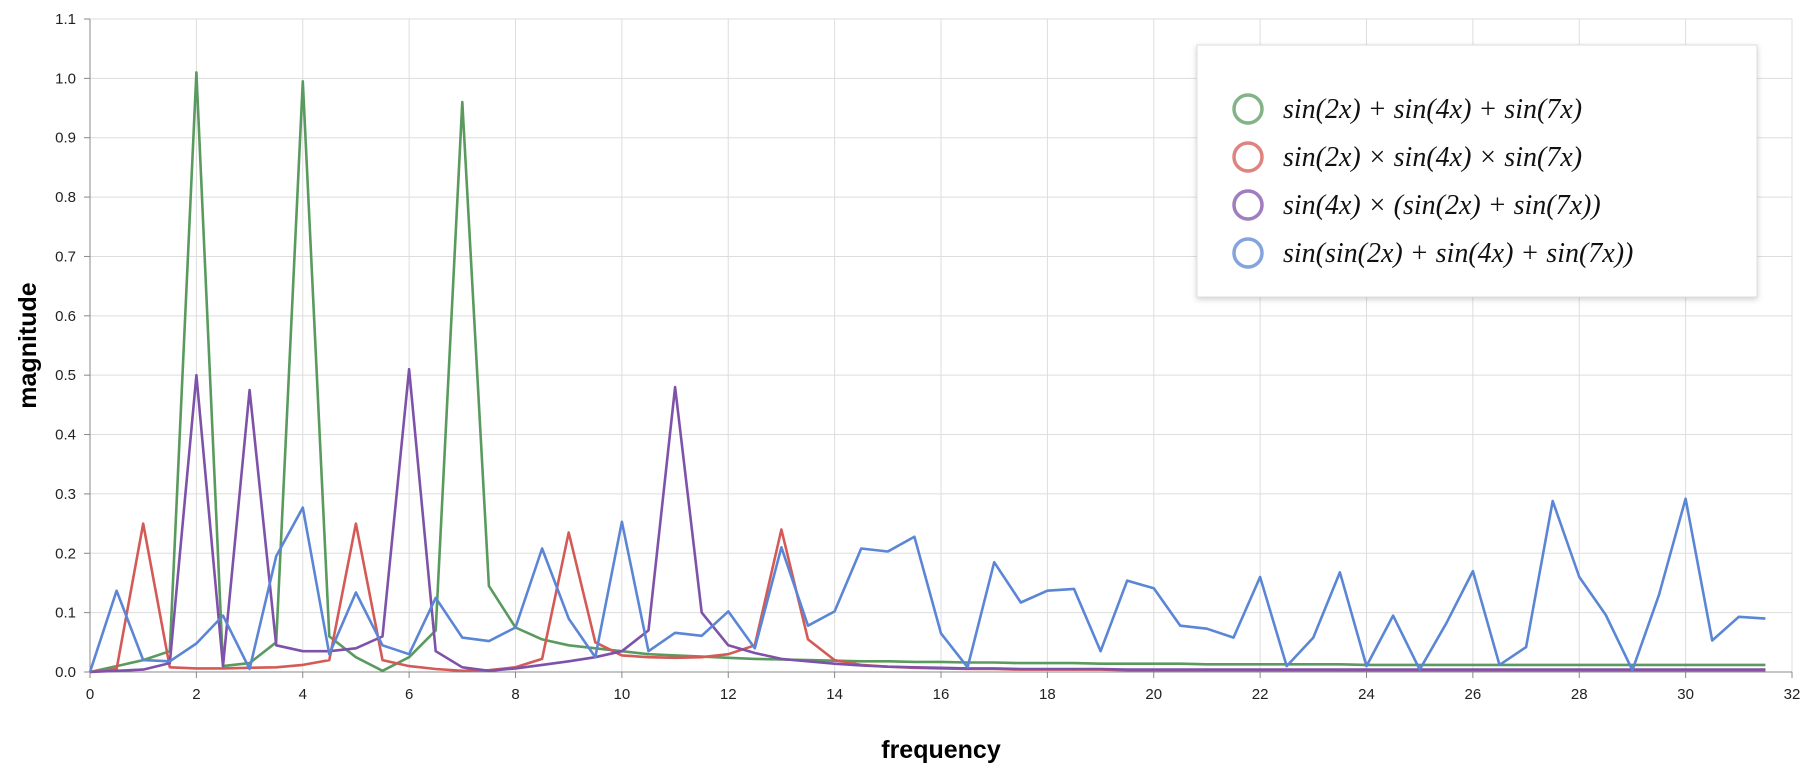  What do you see at coordinates (1366, 694) in the screenshot?
I see `x-tick-label: 24` at bounding box center [1366, 694].